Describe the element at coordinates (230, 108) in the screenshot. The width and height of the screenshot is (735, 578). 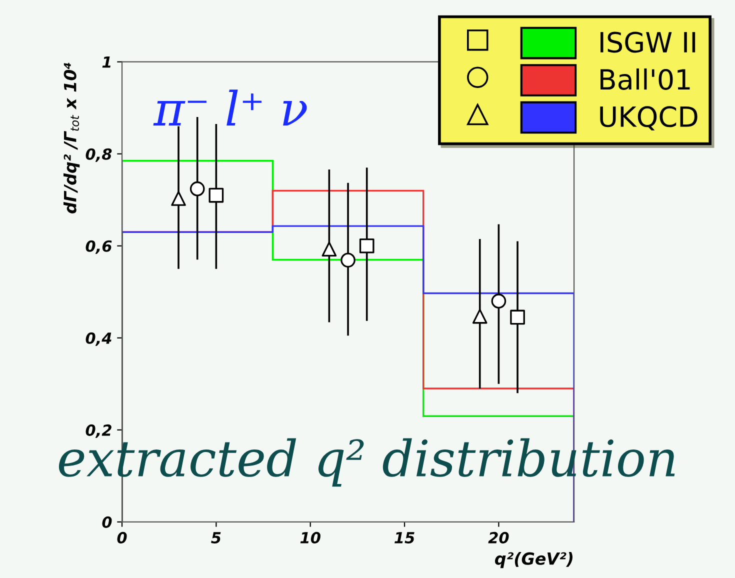
I see `annotation: π⁻ l⁺ ν` at that location.